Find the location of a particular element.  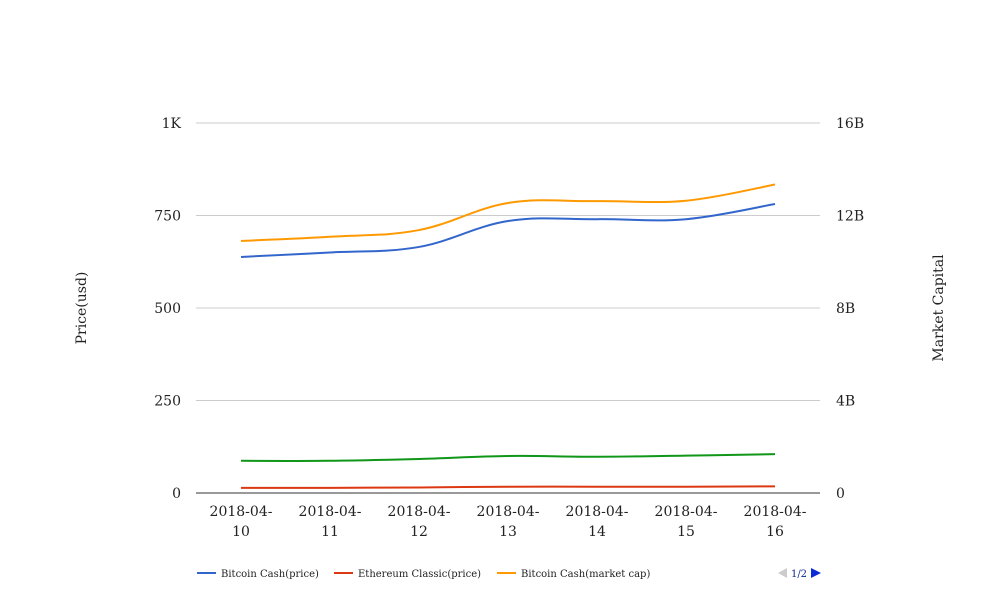

x-tick-label: 2018-04-11 is located at coordinates (330, 522).